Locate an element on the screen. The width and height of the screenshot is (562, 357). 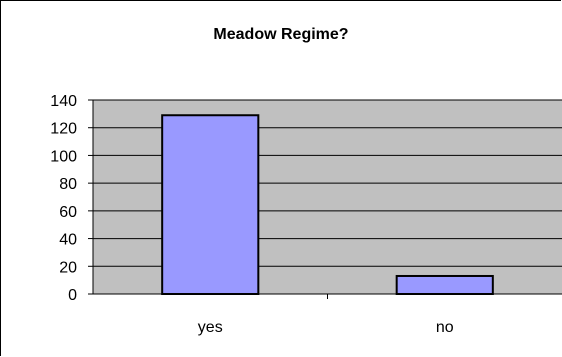
y-tick-label-0: 0 is located at coordinates (72, 295).